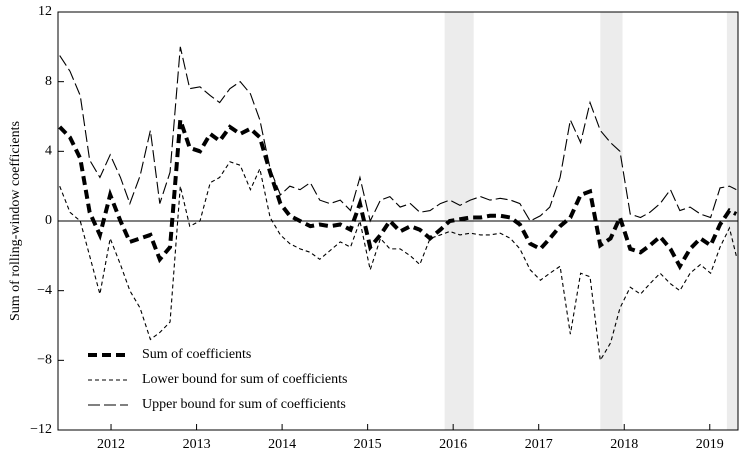 This screenshot has height=464, width=742. What do you see at coordinates (453, 444) in the screenshot?
I see `x-tick-label: 2016` at bounding box center [453, 444].